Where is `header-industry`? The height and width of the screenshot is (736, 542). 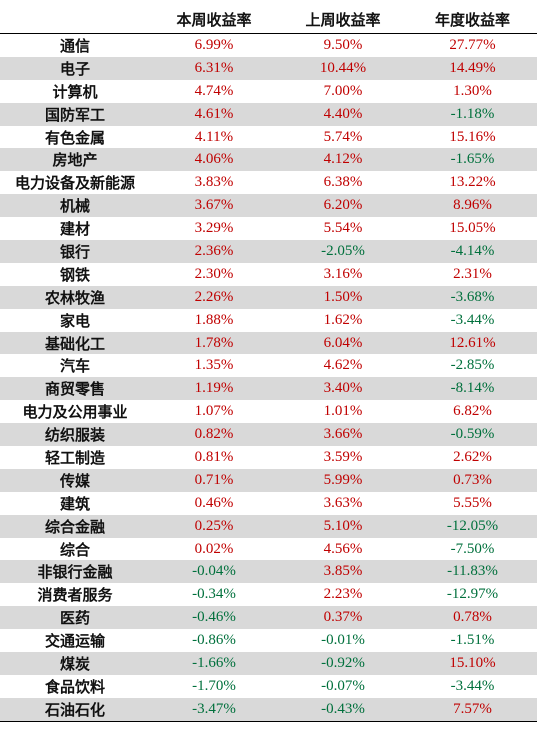 header-industry is located at coordinates (75, 19).